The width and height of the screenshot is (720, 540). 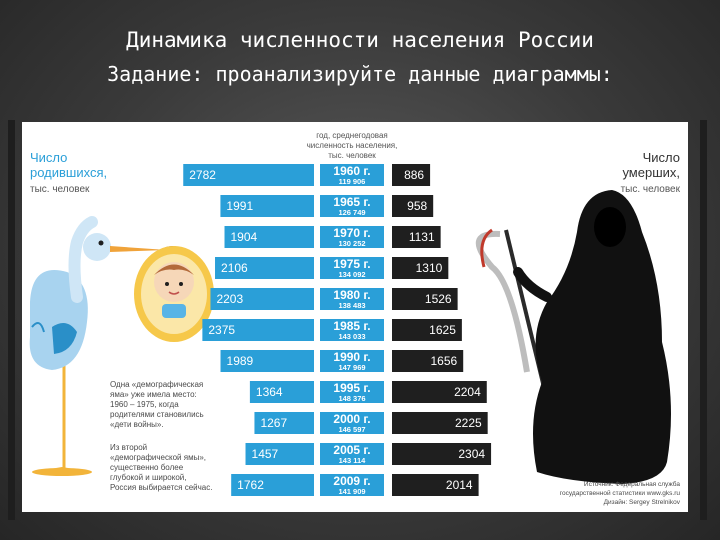 What do you see at coordinates (269, 392) in the screenshot?
I see `births-value: 1364` at bounding box center [269, 392].